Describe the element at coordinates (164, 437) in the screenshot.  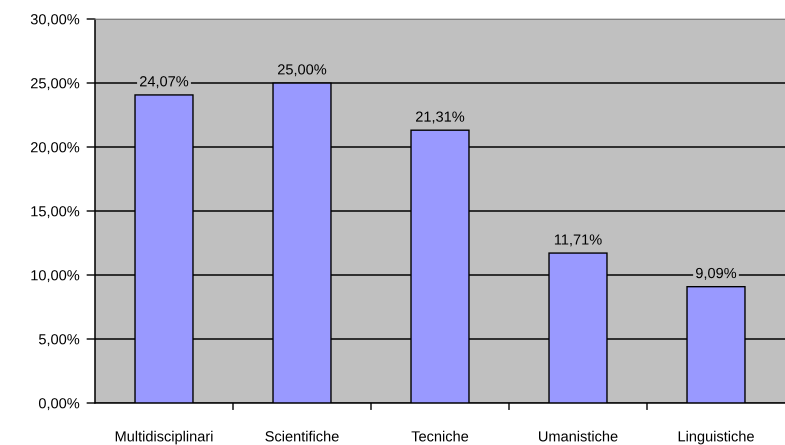
I see `x-tick-label: Multidisciplinari` at that location.